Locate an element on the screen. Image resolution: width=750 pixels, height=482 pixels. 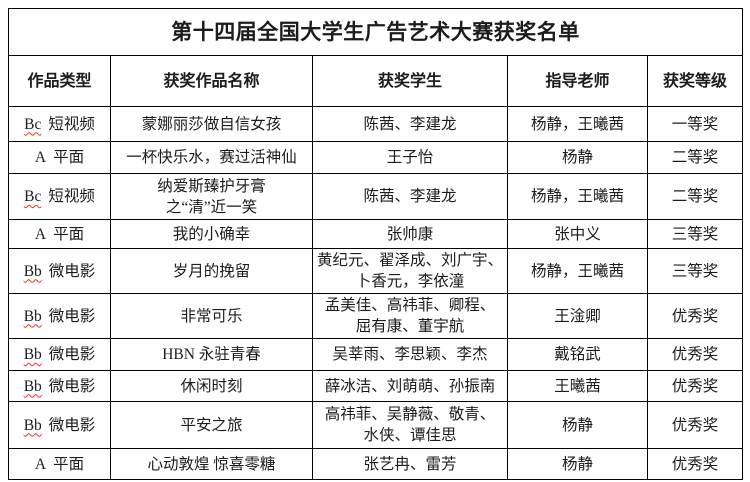
table-title: 第十四届全国大学生广告艺术大赛获奖名单 is located at coordinates (375, 32).